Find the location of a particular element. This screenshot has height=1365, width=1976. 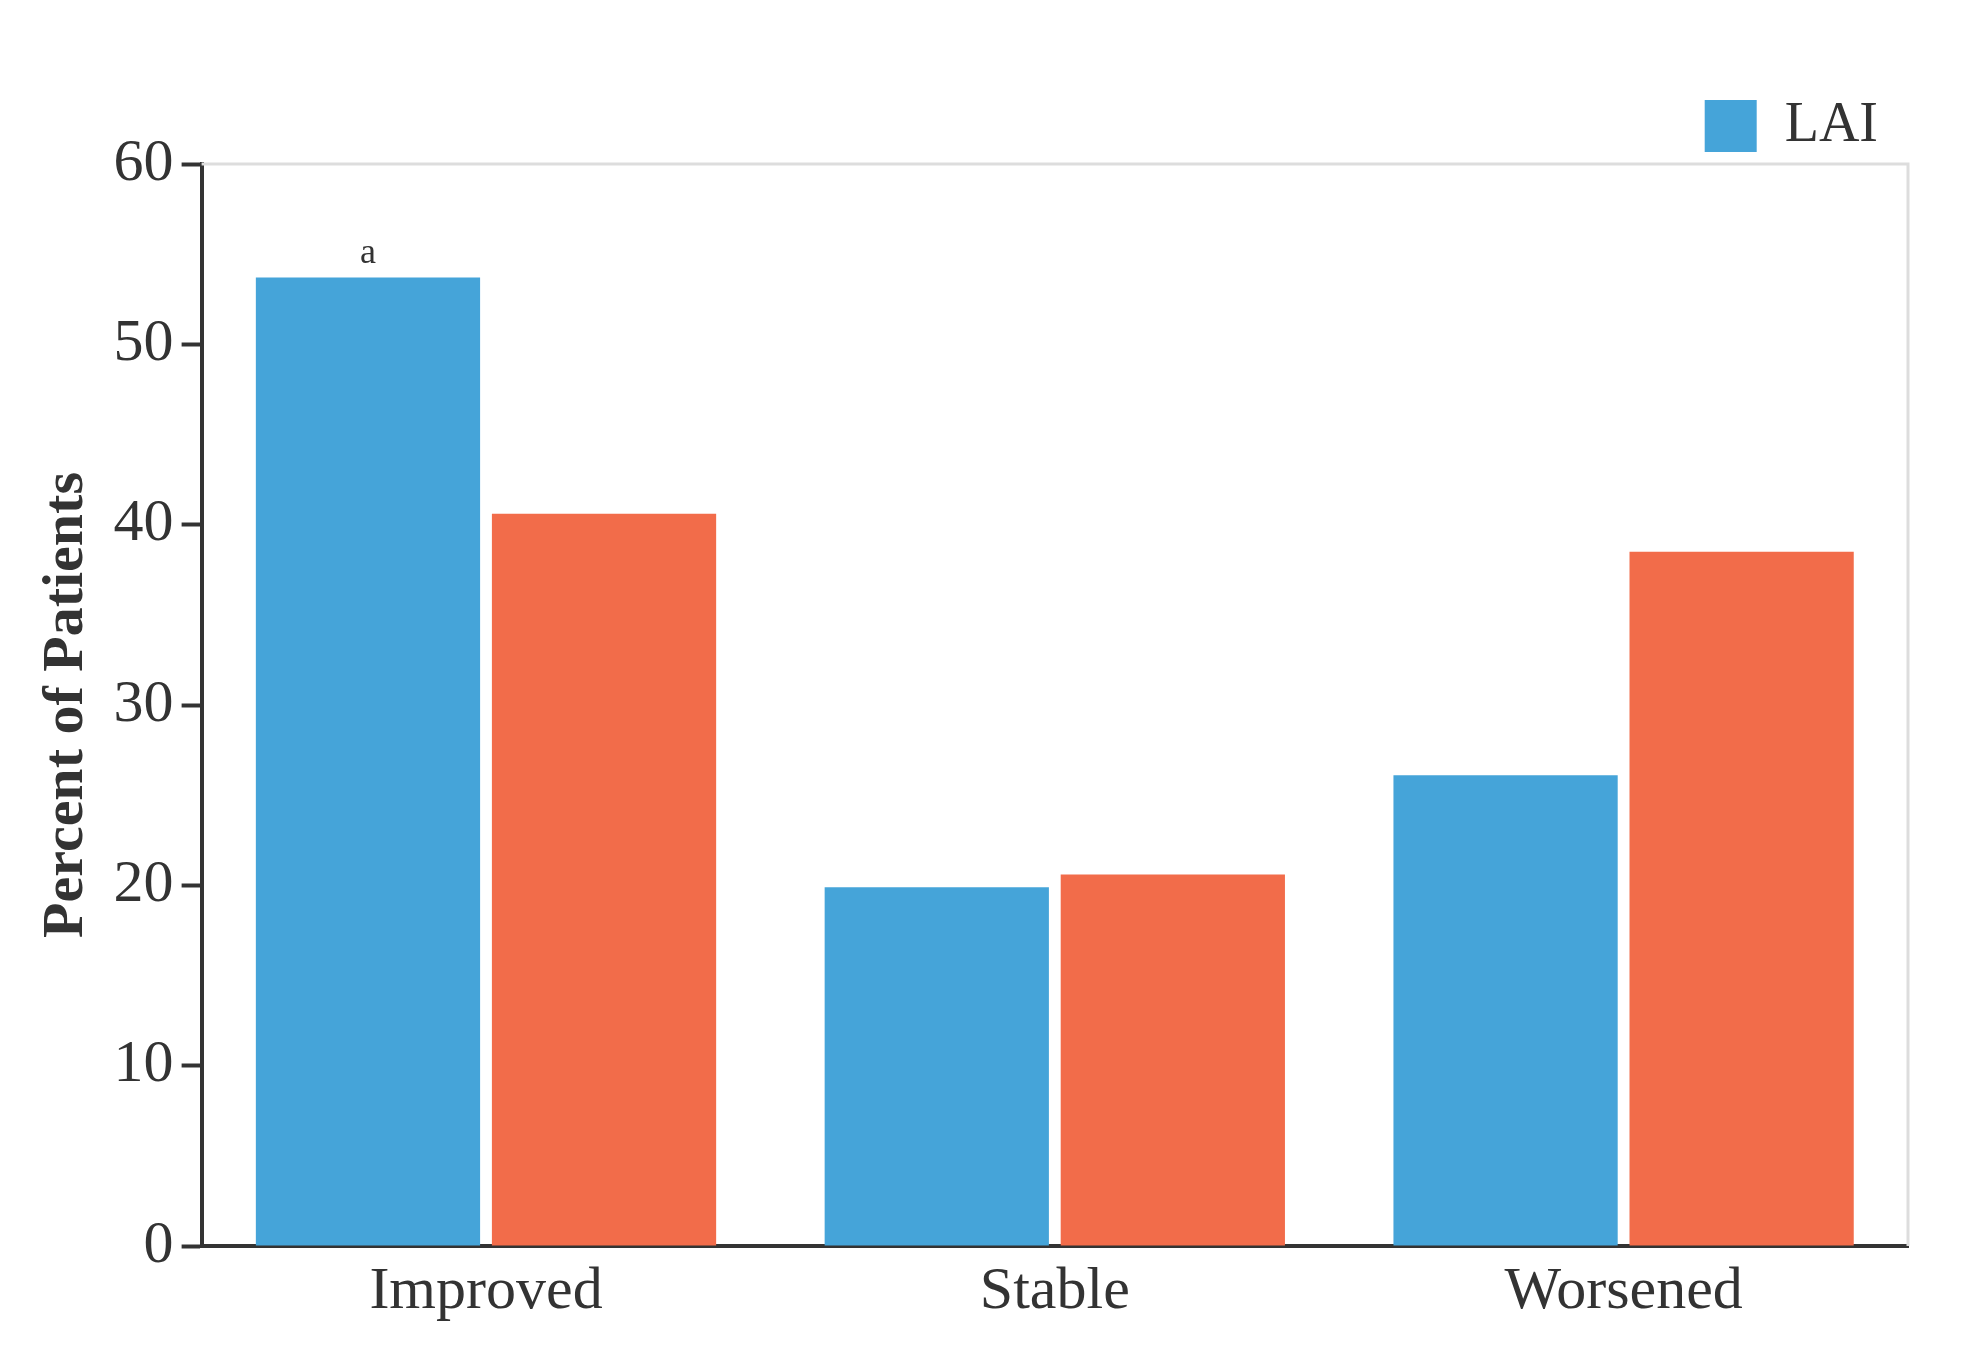

x-tick-label: Improved is located at coordinates (486, 1287).